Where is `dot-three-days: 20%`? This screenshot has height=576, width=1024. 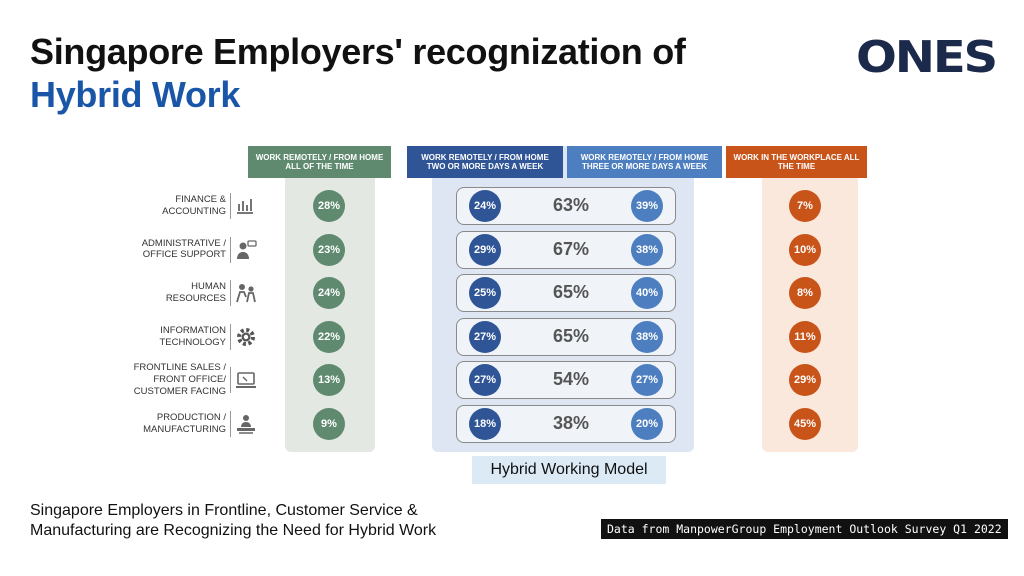 dot-three-days: 20% is located at coordinates (647, 424).